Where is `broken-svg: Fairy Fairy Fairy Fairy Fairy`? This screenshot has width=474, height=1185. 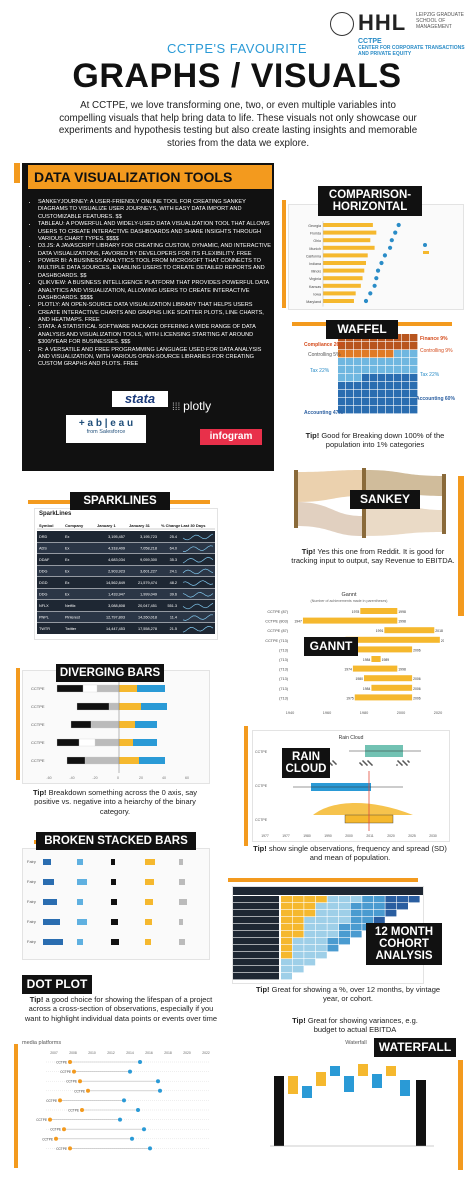 broken-svg: Fairy Fairy Fairy Fairy Fairy is located at coordinates (107, 902).